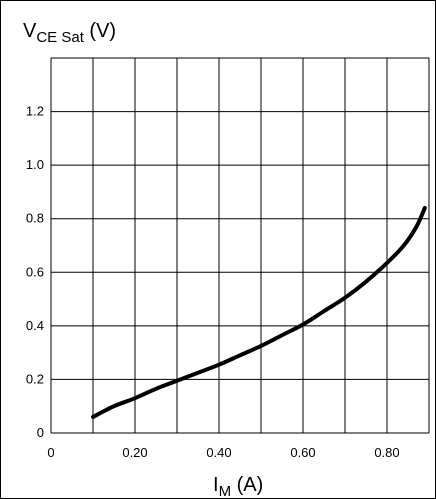 This screenshot has width=436, height=499. I want to click on x-axis-title: IM (A), so click(238, 486).